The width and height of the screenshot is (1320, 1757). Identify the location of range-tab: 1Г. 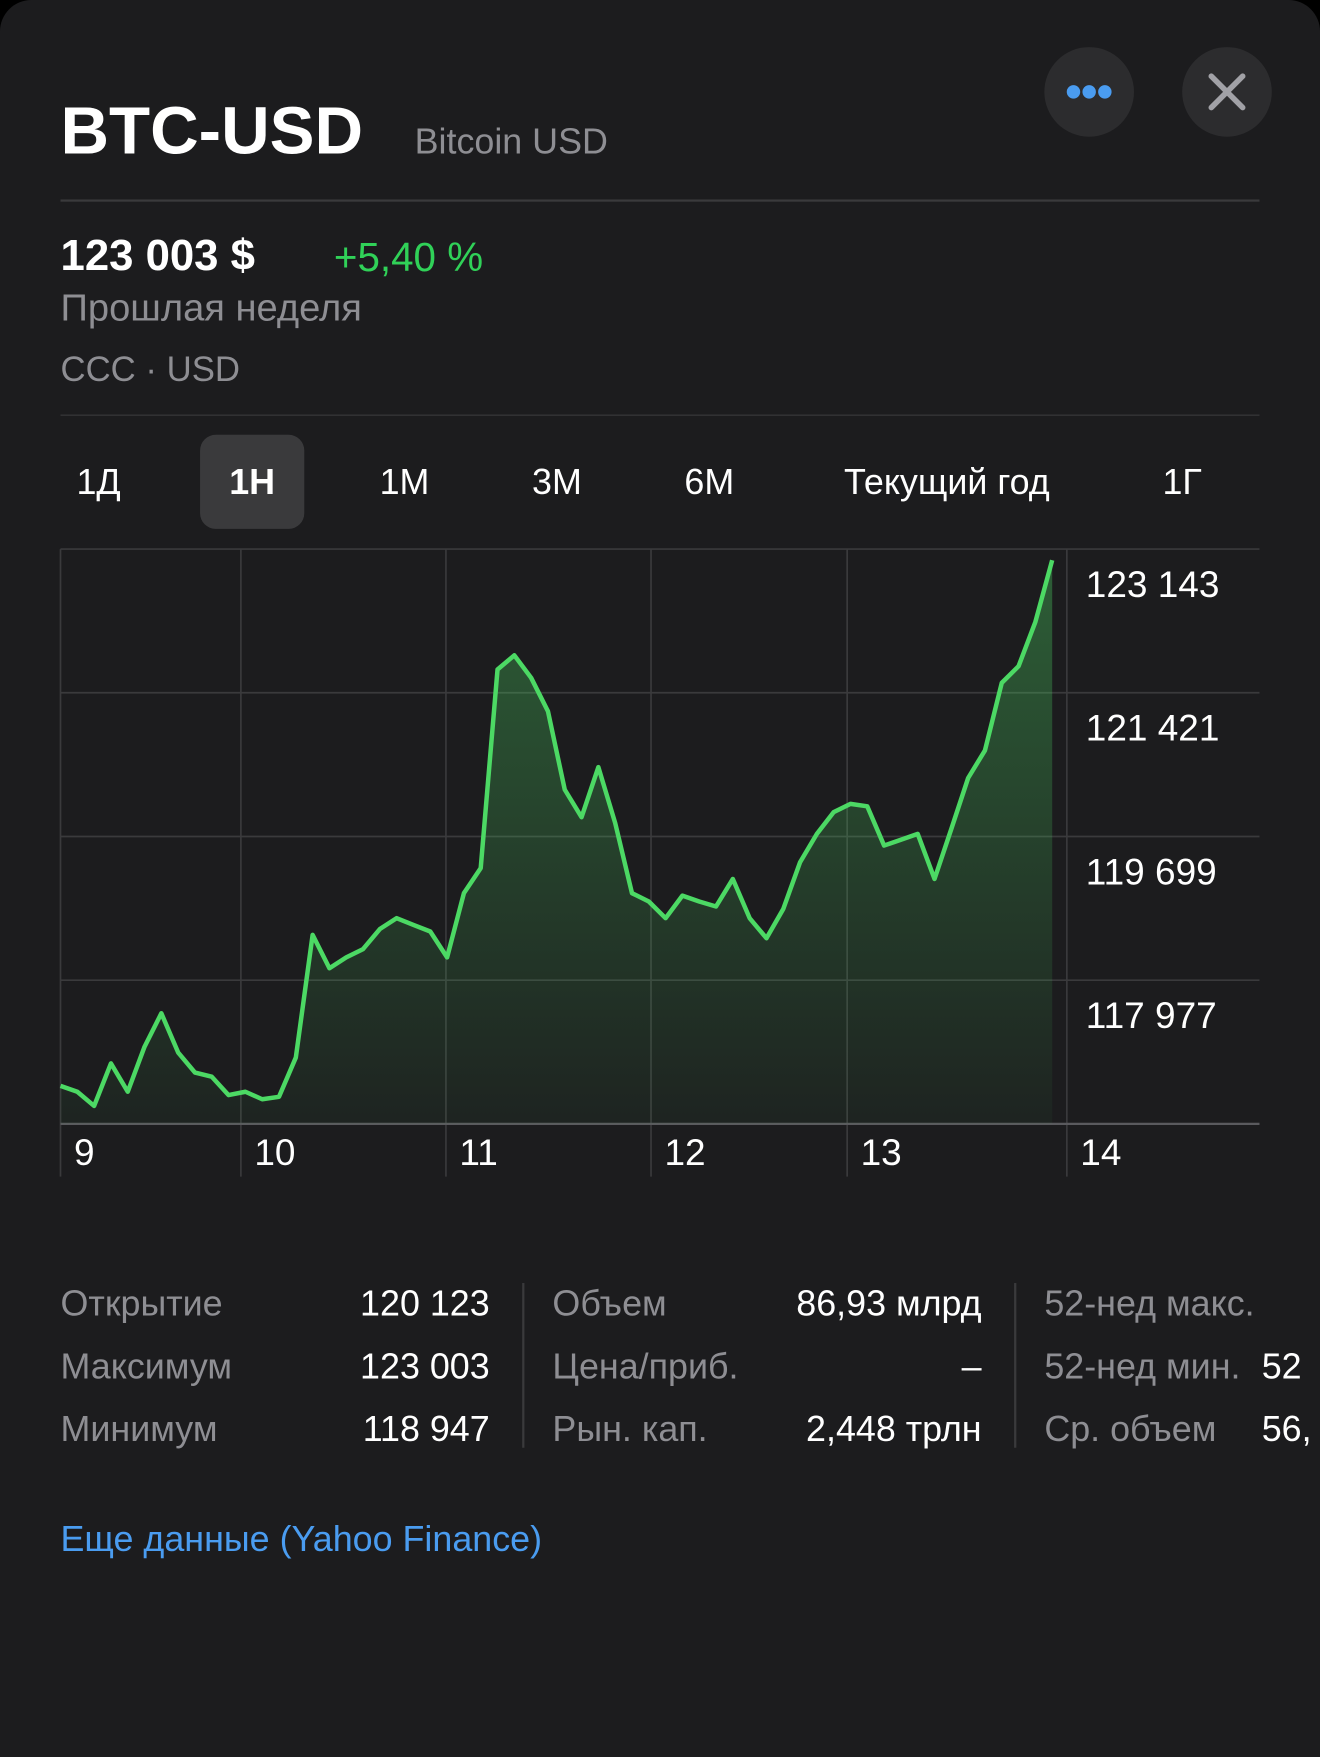
(1182, 482).